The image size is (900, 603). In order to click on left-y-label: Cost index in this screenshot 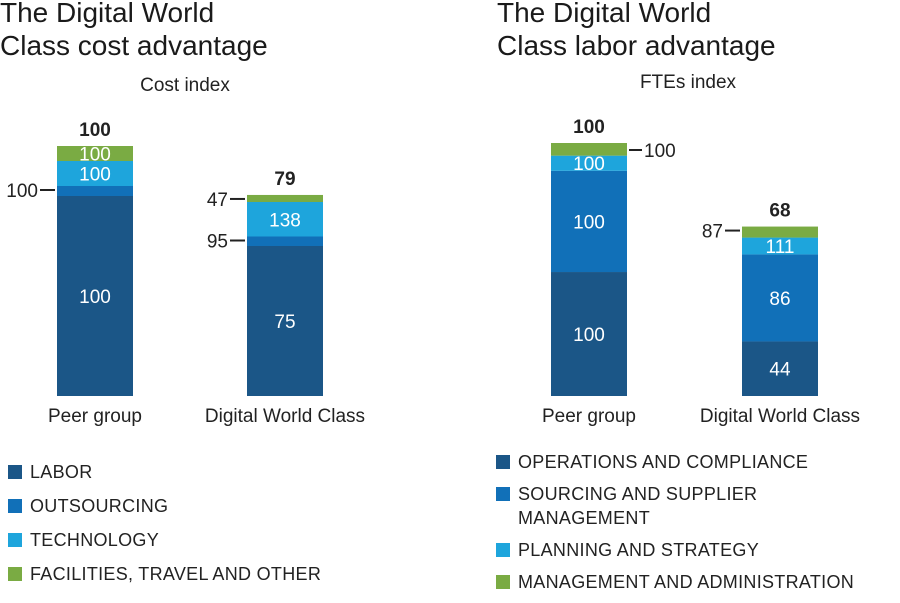, I will do `click(185, 85)`.